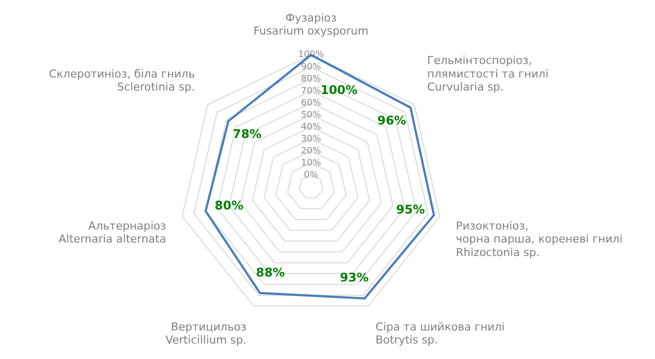  What do you see at coordinates (311, 115) in the screenshot?
I see `y-tick-label: 50%` at bounding box center [311, 115].